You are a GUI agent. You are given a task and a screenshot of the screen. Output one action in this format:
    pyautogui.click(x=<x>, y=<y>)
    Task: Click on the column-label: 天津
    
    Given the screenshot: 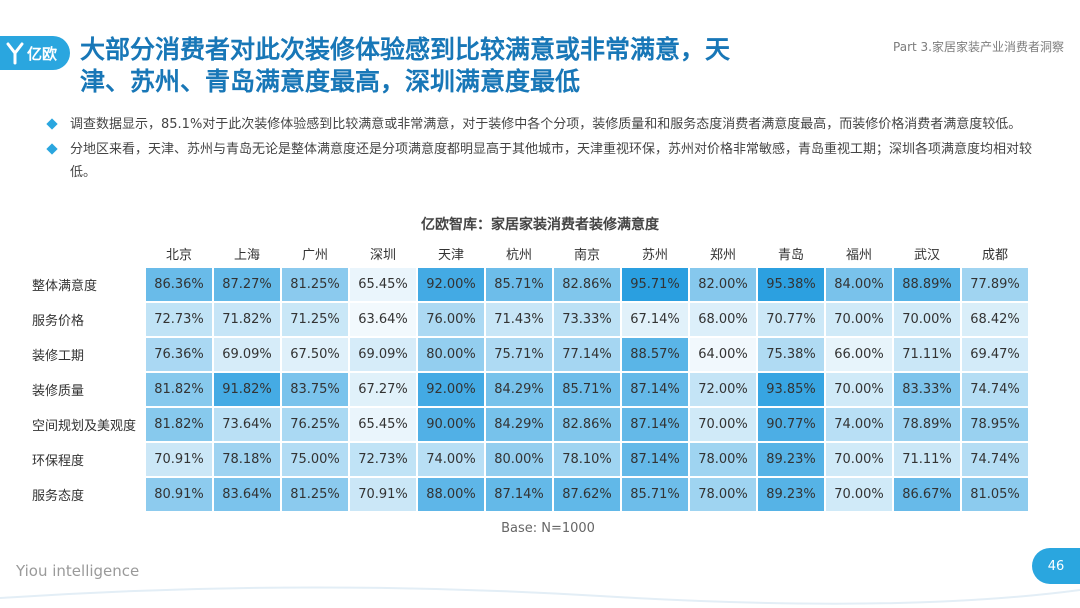 What is the action you would take?
    pyautogui.click(x=450, y=255)
    